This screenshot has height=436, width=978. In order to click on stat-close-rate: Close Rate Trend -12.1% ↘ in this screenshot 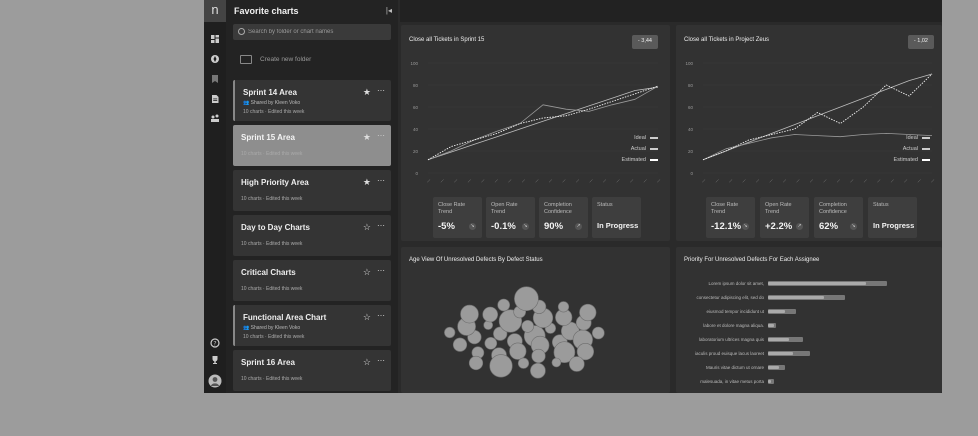, I will do `click(730, 217)`.